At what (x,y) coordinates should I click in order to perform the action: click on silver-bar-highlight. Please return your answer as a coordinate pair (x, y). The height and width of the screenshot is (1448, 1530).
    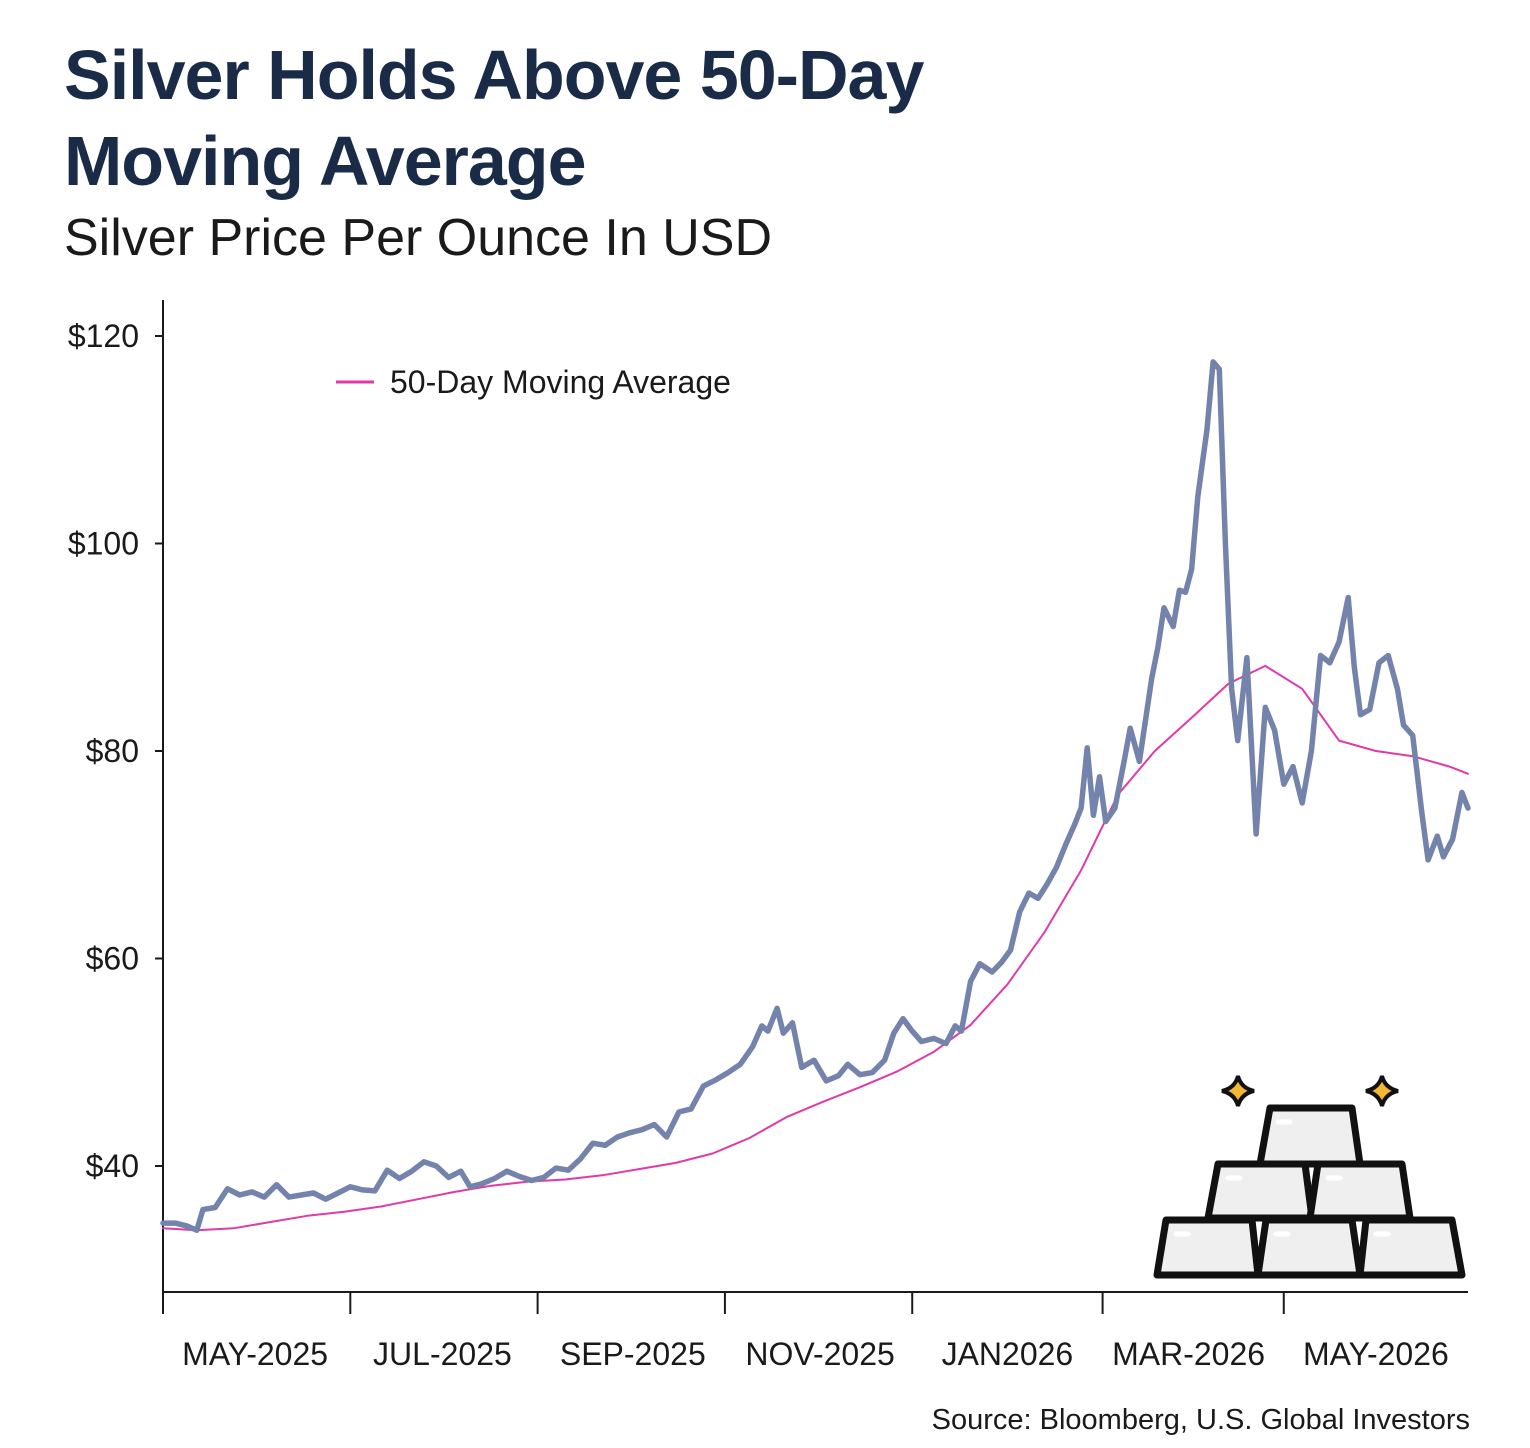
    Looking at the image, I should click on (1282, 1178).